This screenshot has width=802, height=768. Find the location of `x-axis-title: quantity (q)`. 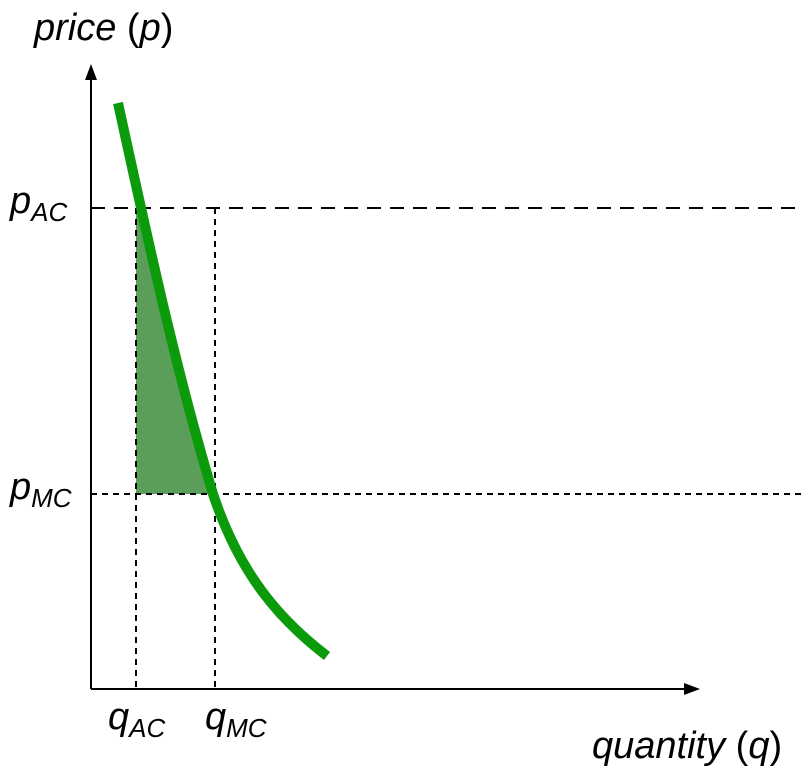

x-axis-title: quantity (q) is located at coordinates (687, 746).